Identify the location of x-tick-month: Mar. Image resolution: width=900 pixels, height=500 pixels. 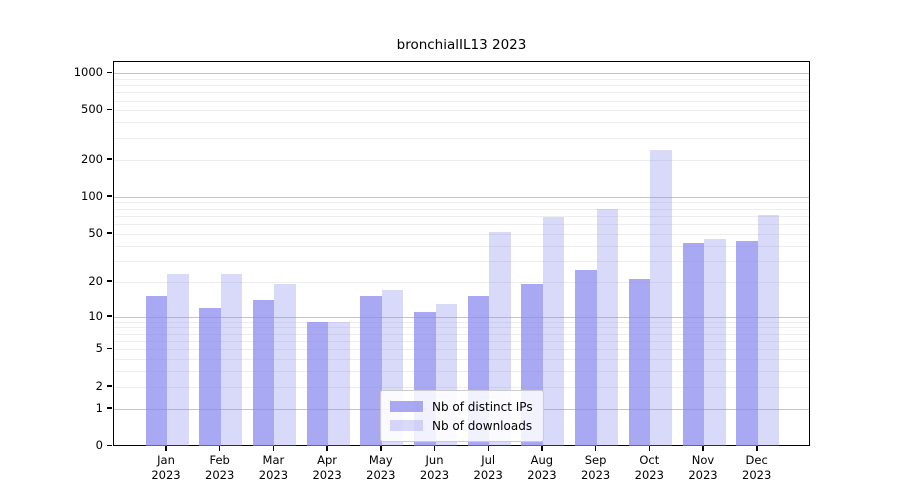
(273, 460).